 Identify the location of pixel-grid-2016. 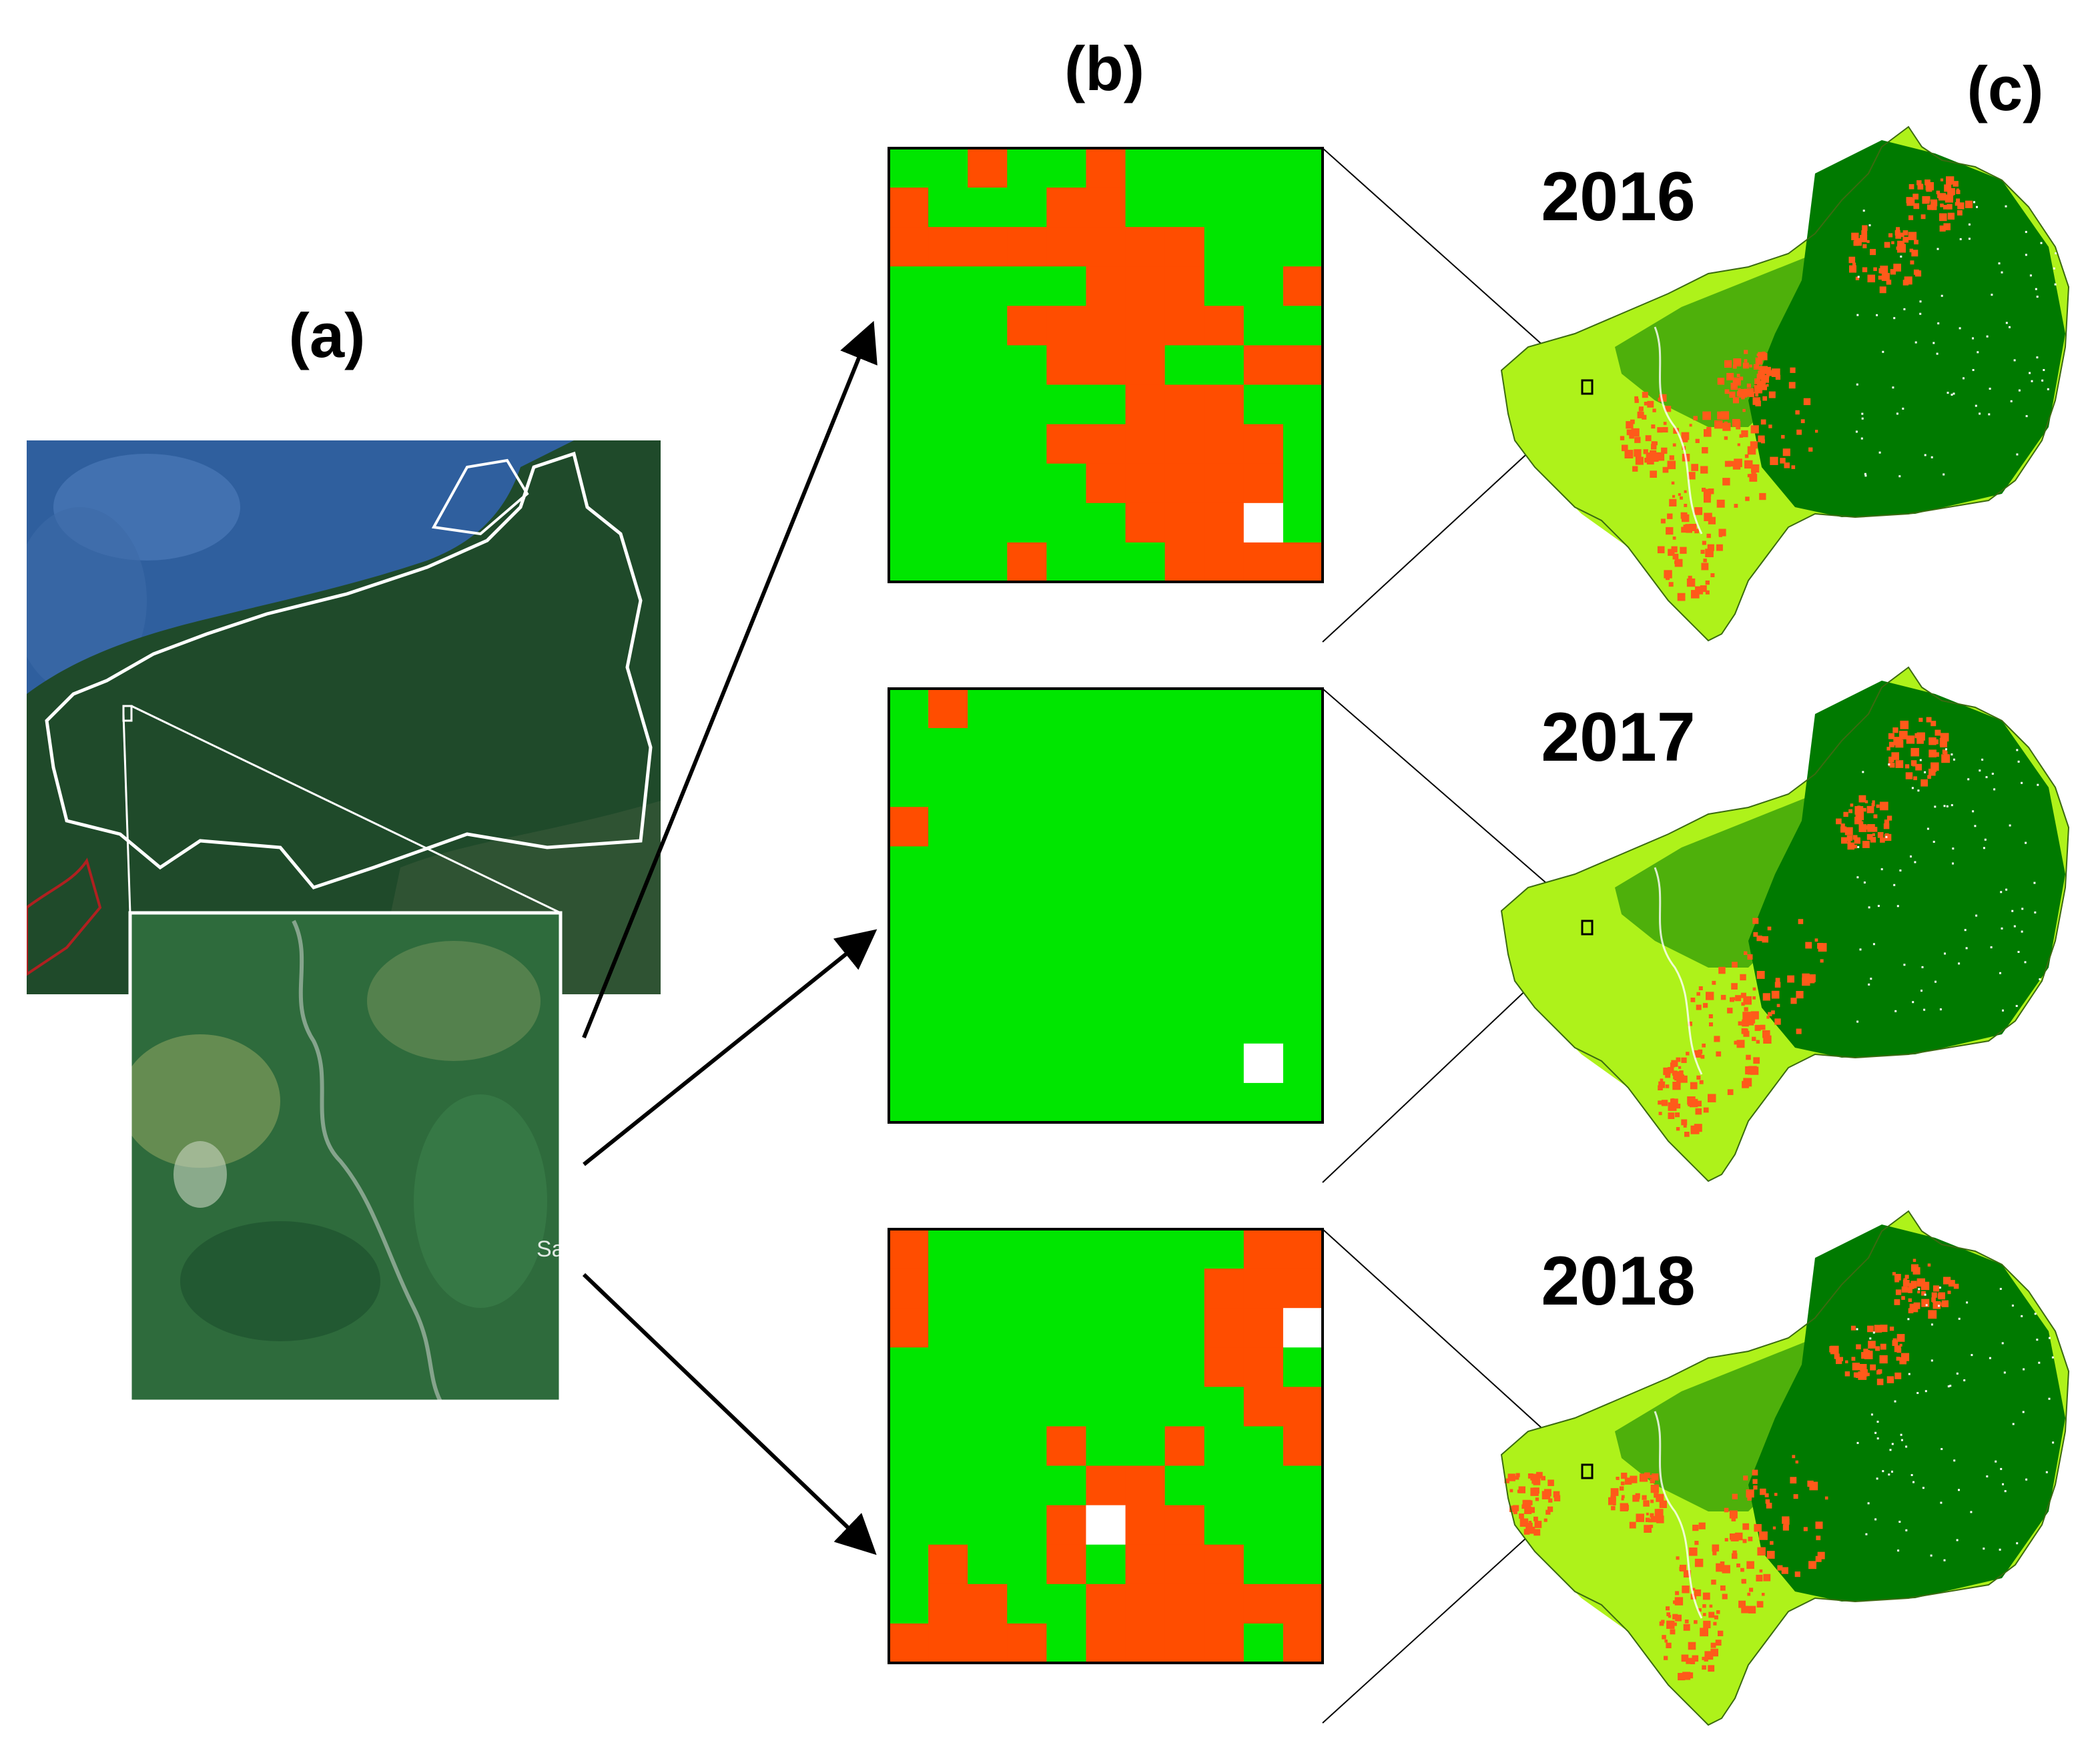
(1106, 365).